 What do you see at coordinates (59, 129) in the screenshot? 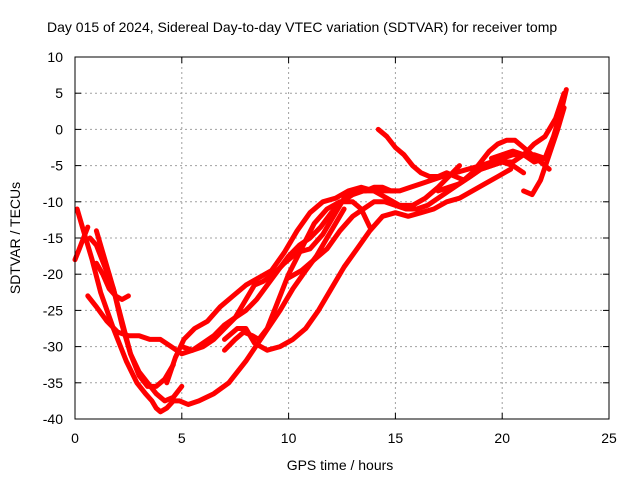
I see `y-tick-label: 0` at bounding box center [59, 129].